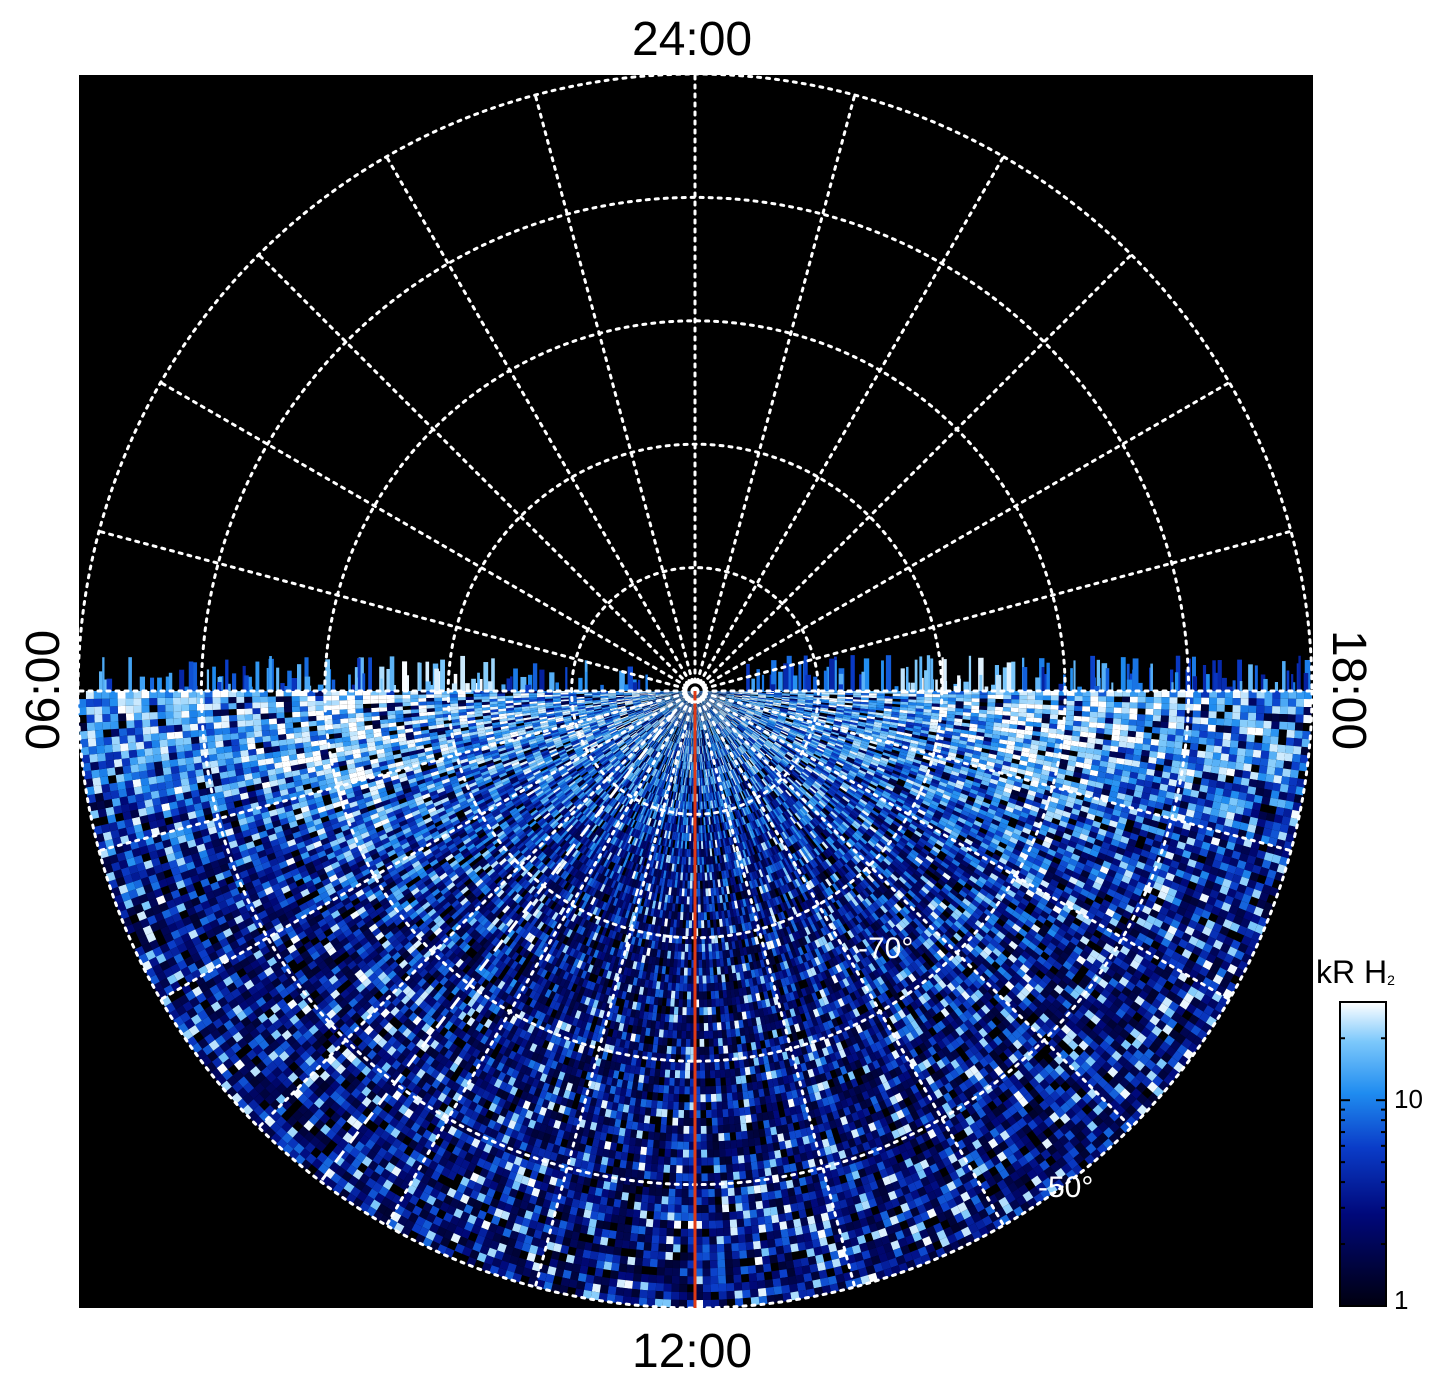 Image resolution: width=1447 pixels, height=1384 pixels. Describe the element at coordinates (692, 39) in the screenshot. I see `local-time-label-24: 24:00` at that location.